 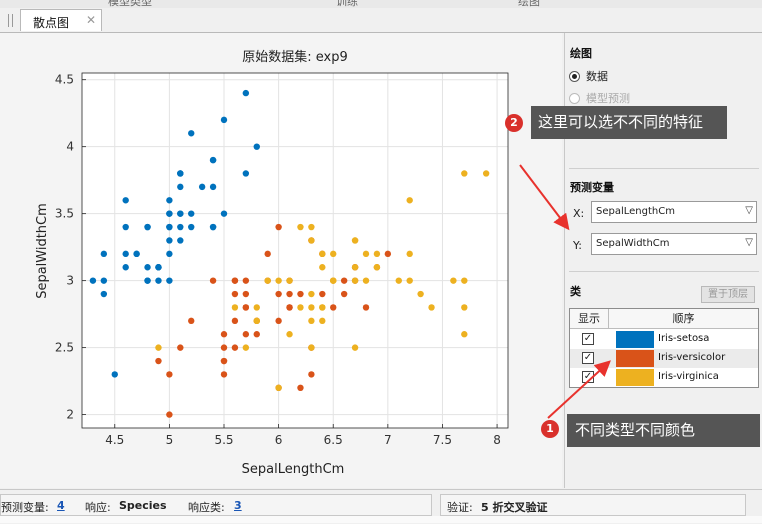 What do you see at coordinates (333, 440) in the screenshot?
I see `x-tick-label: 6.5` at bounding box center [333, 440].